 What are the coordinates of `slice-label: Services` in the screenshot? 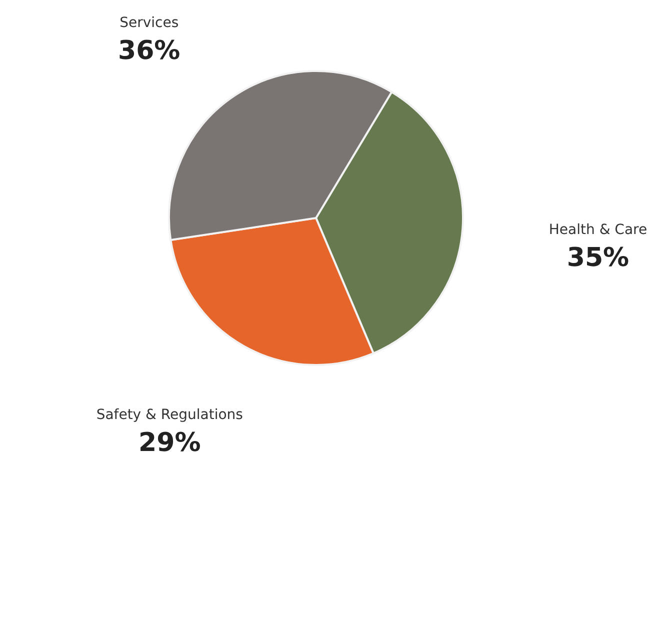 It's located at (149, 22).